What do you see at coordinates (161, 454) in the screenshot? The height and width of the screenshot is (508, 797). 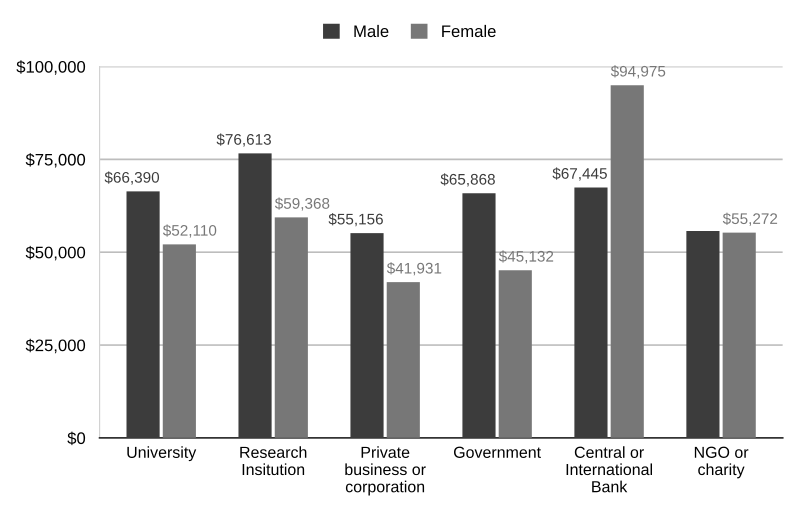 I see `x-tick-label: University` at bounding box center [161, 454].